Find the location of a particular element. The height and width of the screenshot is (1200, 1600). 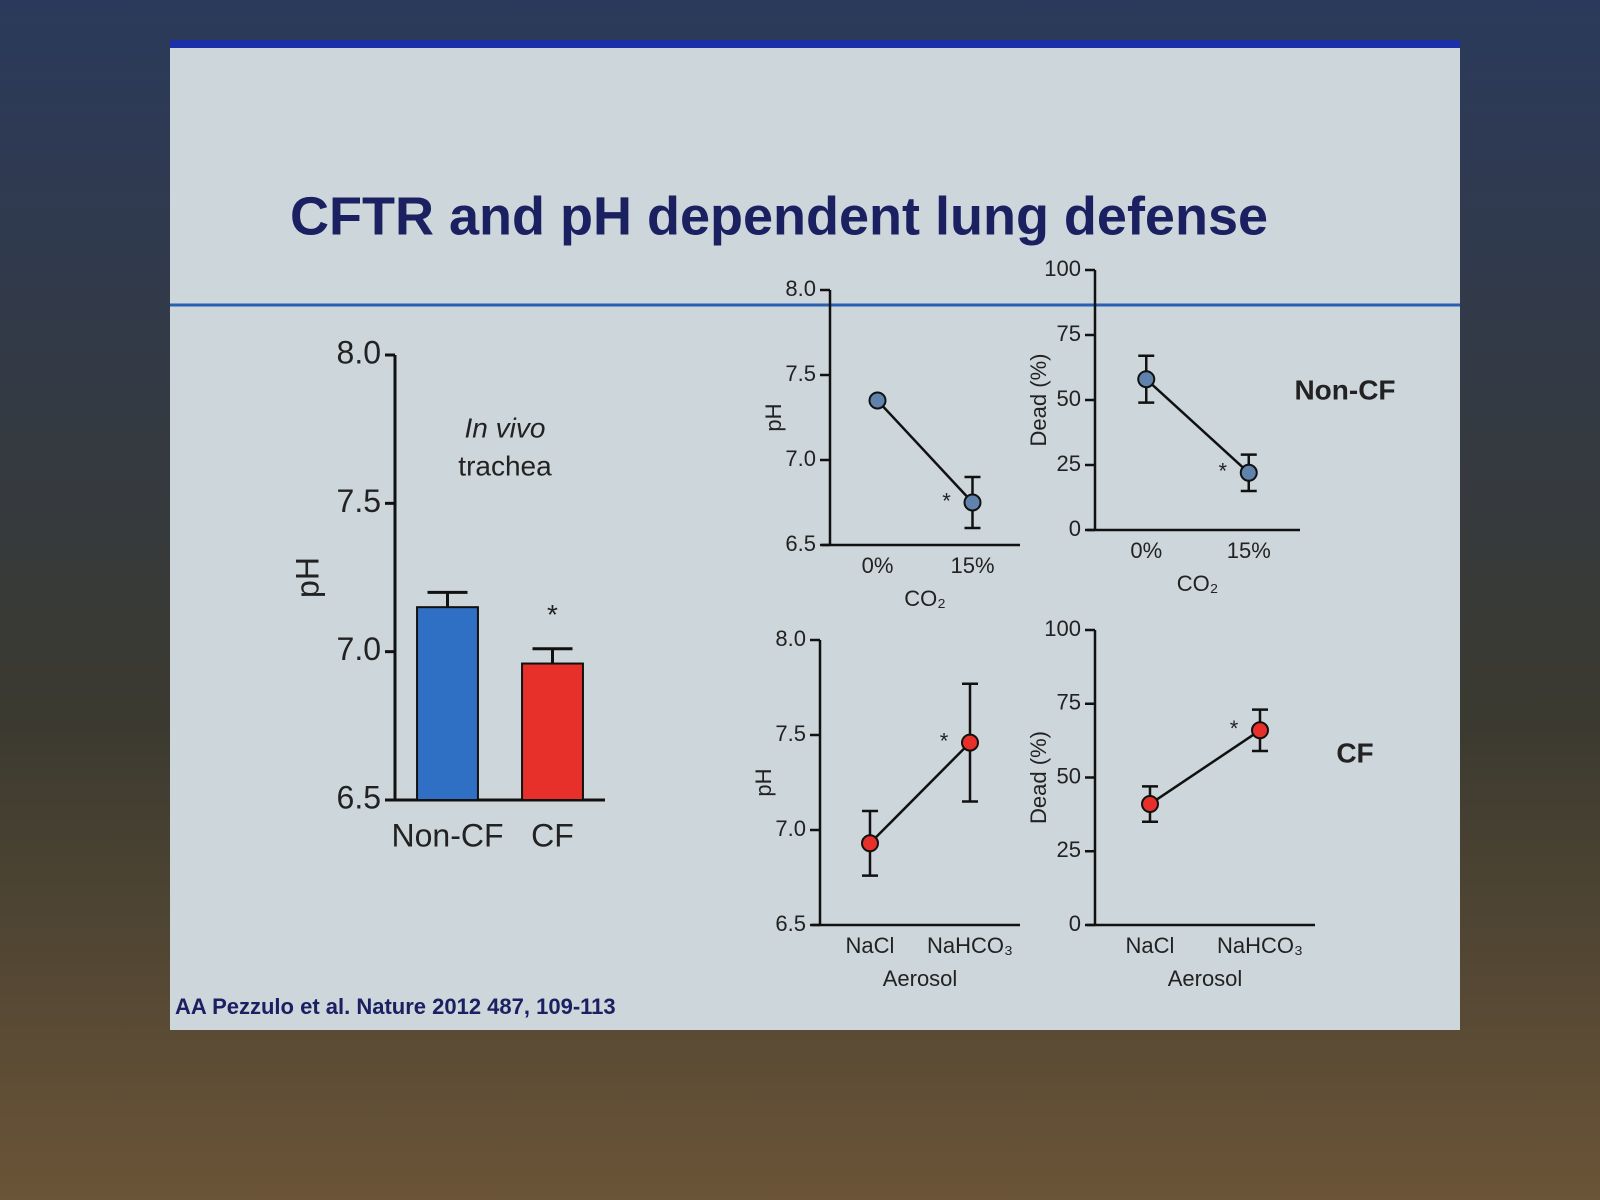

row-label: Non-CF is located at coordinates (1344, 389).